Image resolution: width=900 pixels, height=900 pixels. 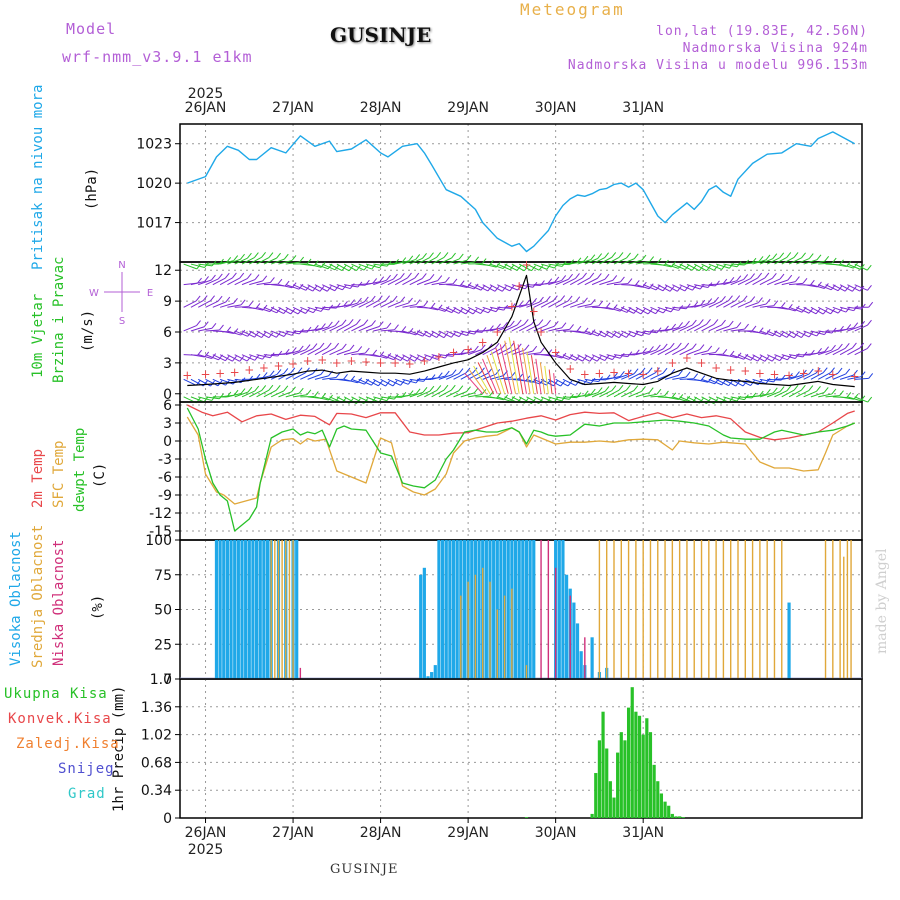 What do you see at coordinates (643, 108) in the screenshot?
I see `top-day-label: 31JAN` at bounding box center [643, 108].